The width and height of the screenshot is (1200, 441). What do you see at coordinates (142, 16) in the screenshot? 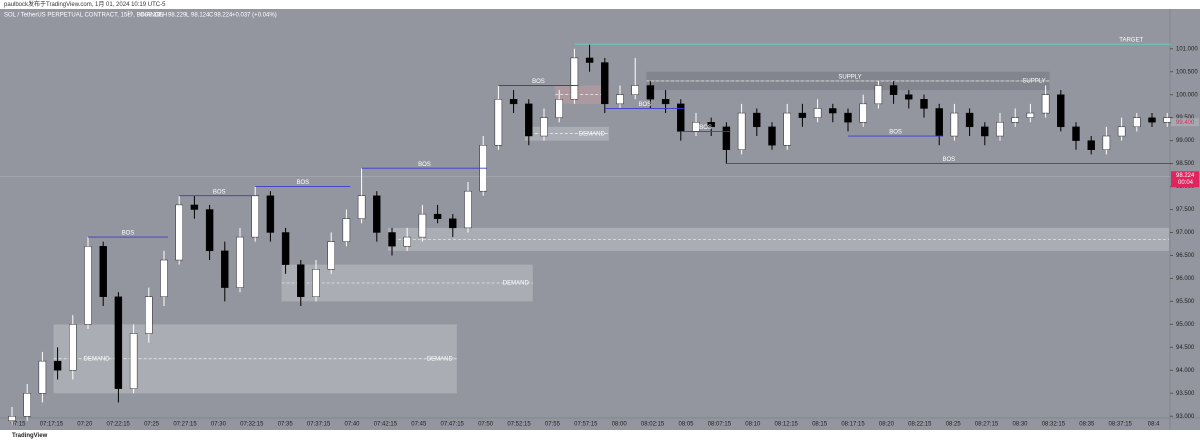
I see `ohlc-key: O` at bounding box center [142, 16].